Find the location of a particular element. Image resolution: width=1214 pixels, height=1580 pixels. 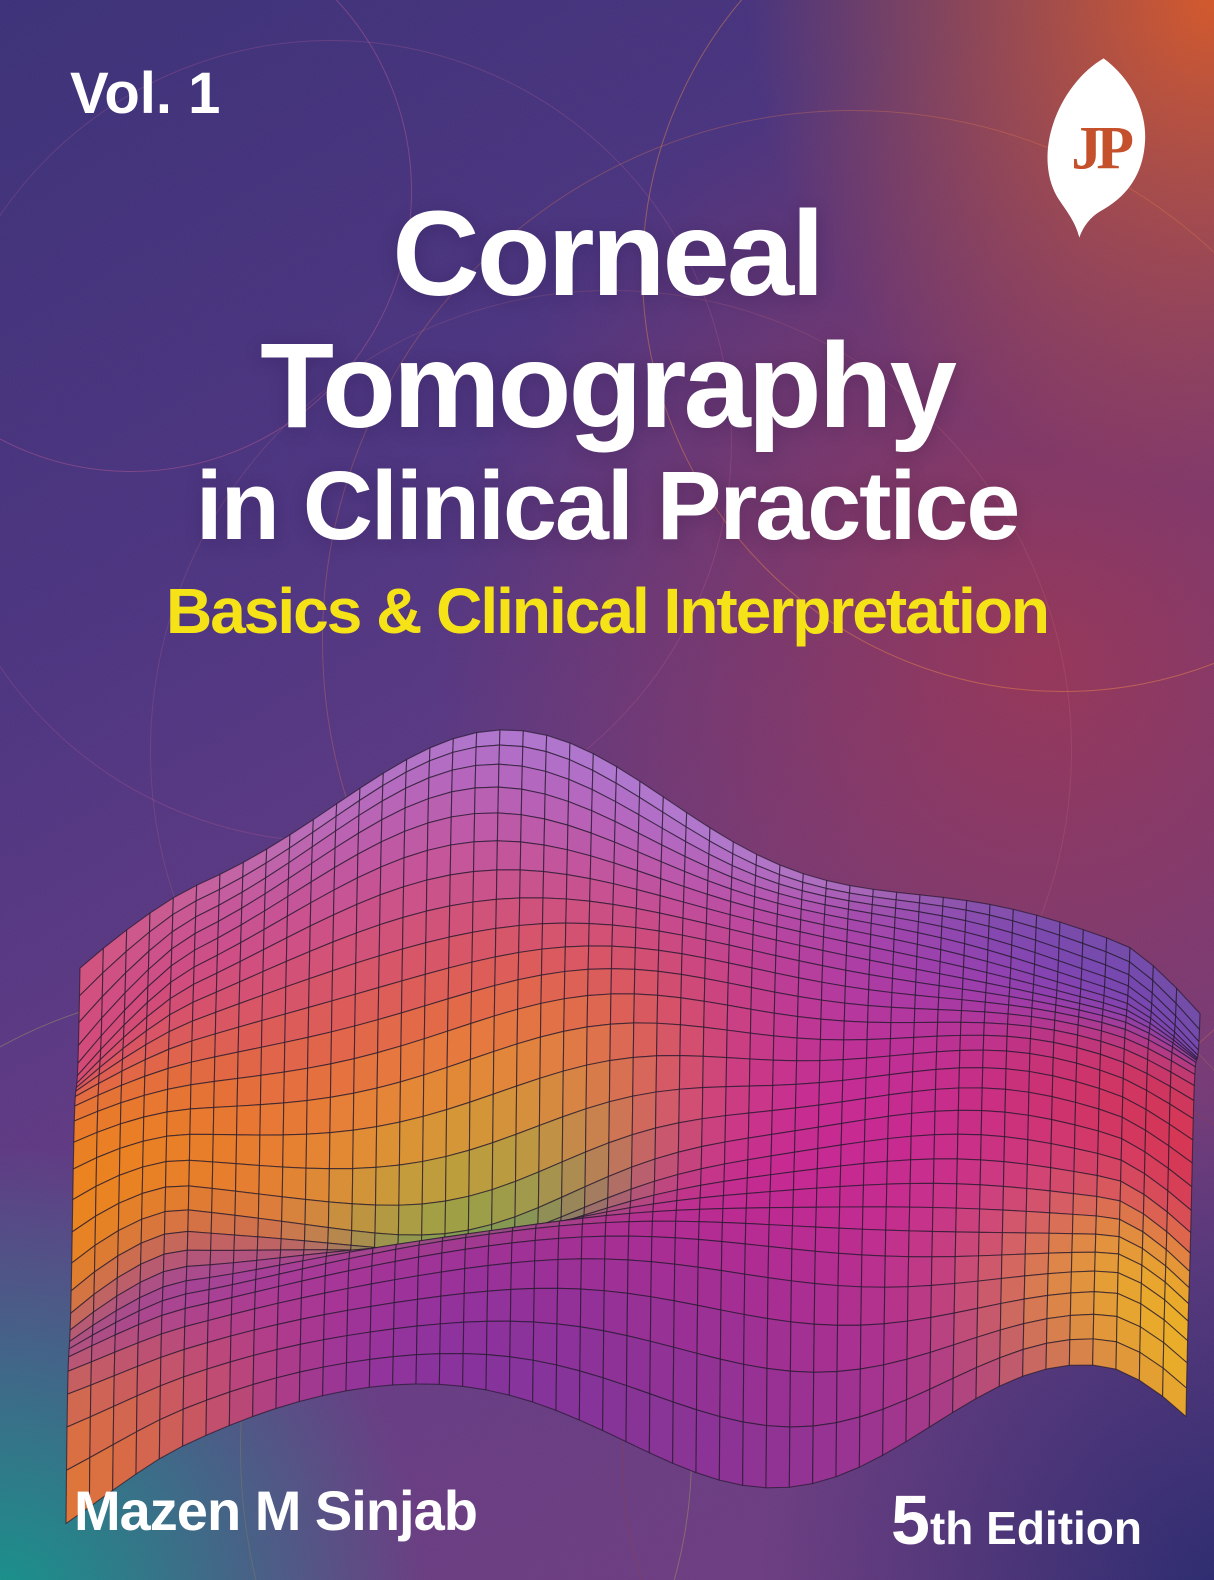

subtitle: Basics & Clinical Interpretation is located at coordinates (607, 611).